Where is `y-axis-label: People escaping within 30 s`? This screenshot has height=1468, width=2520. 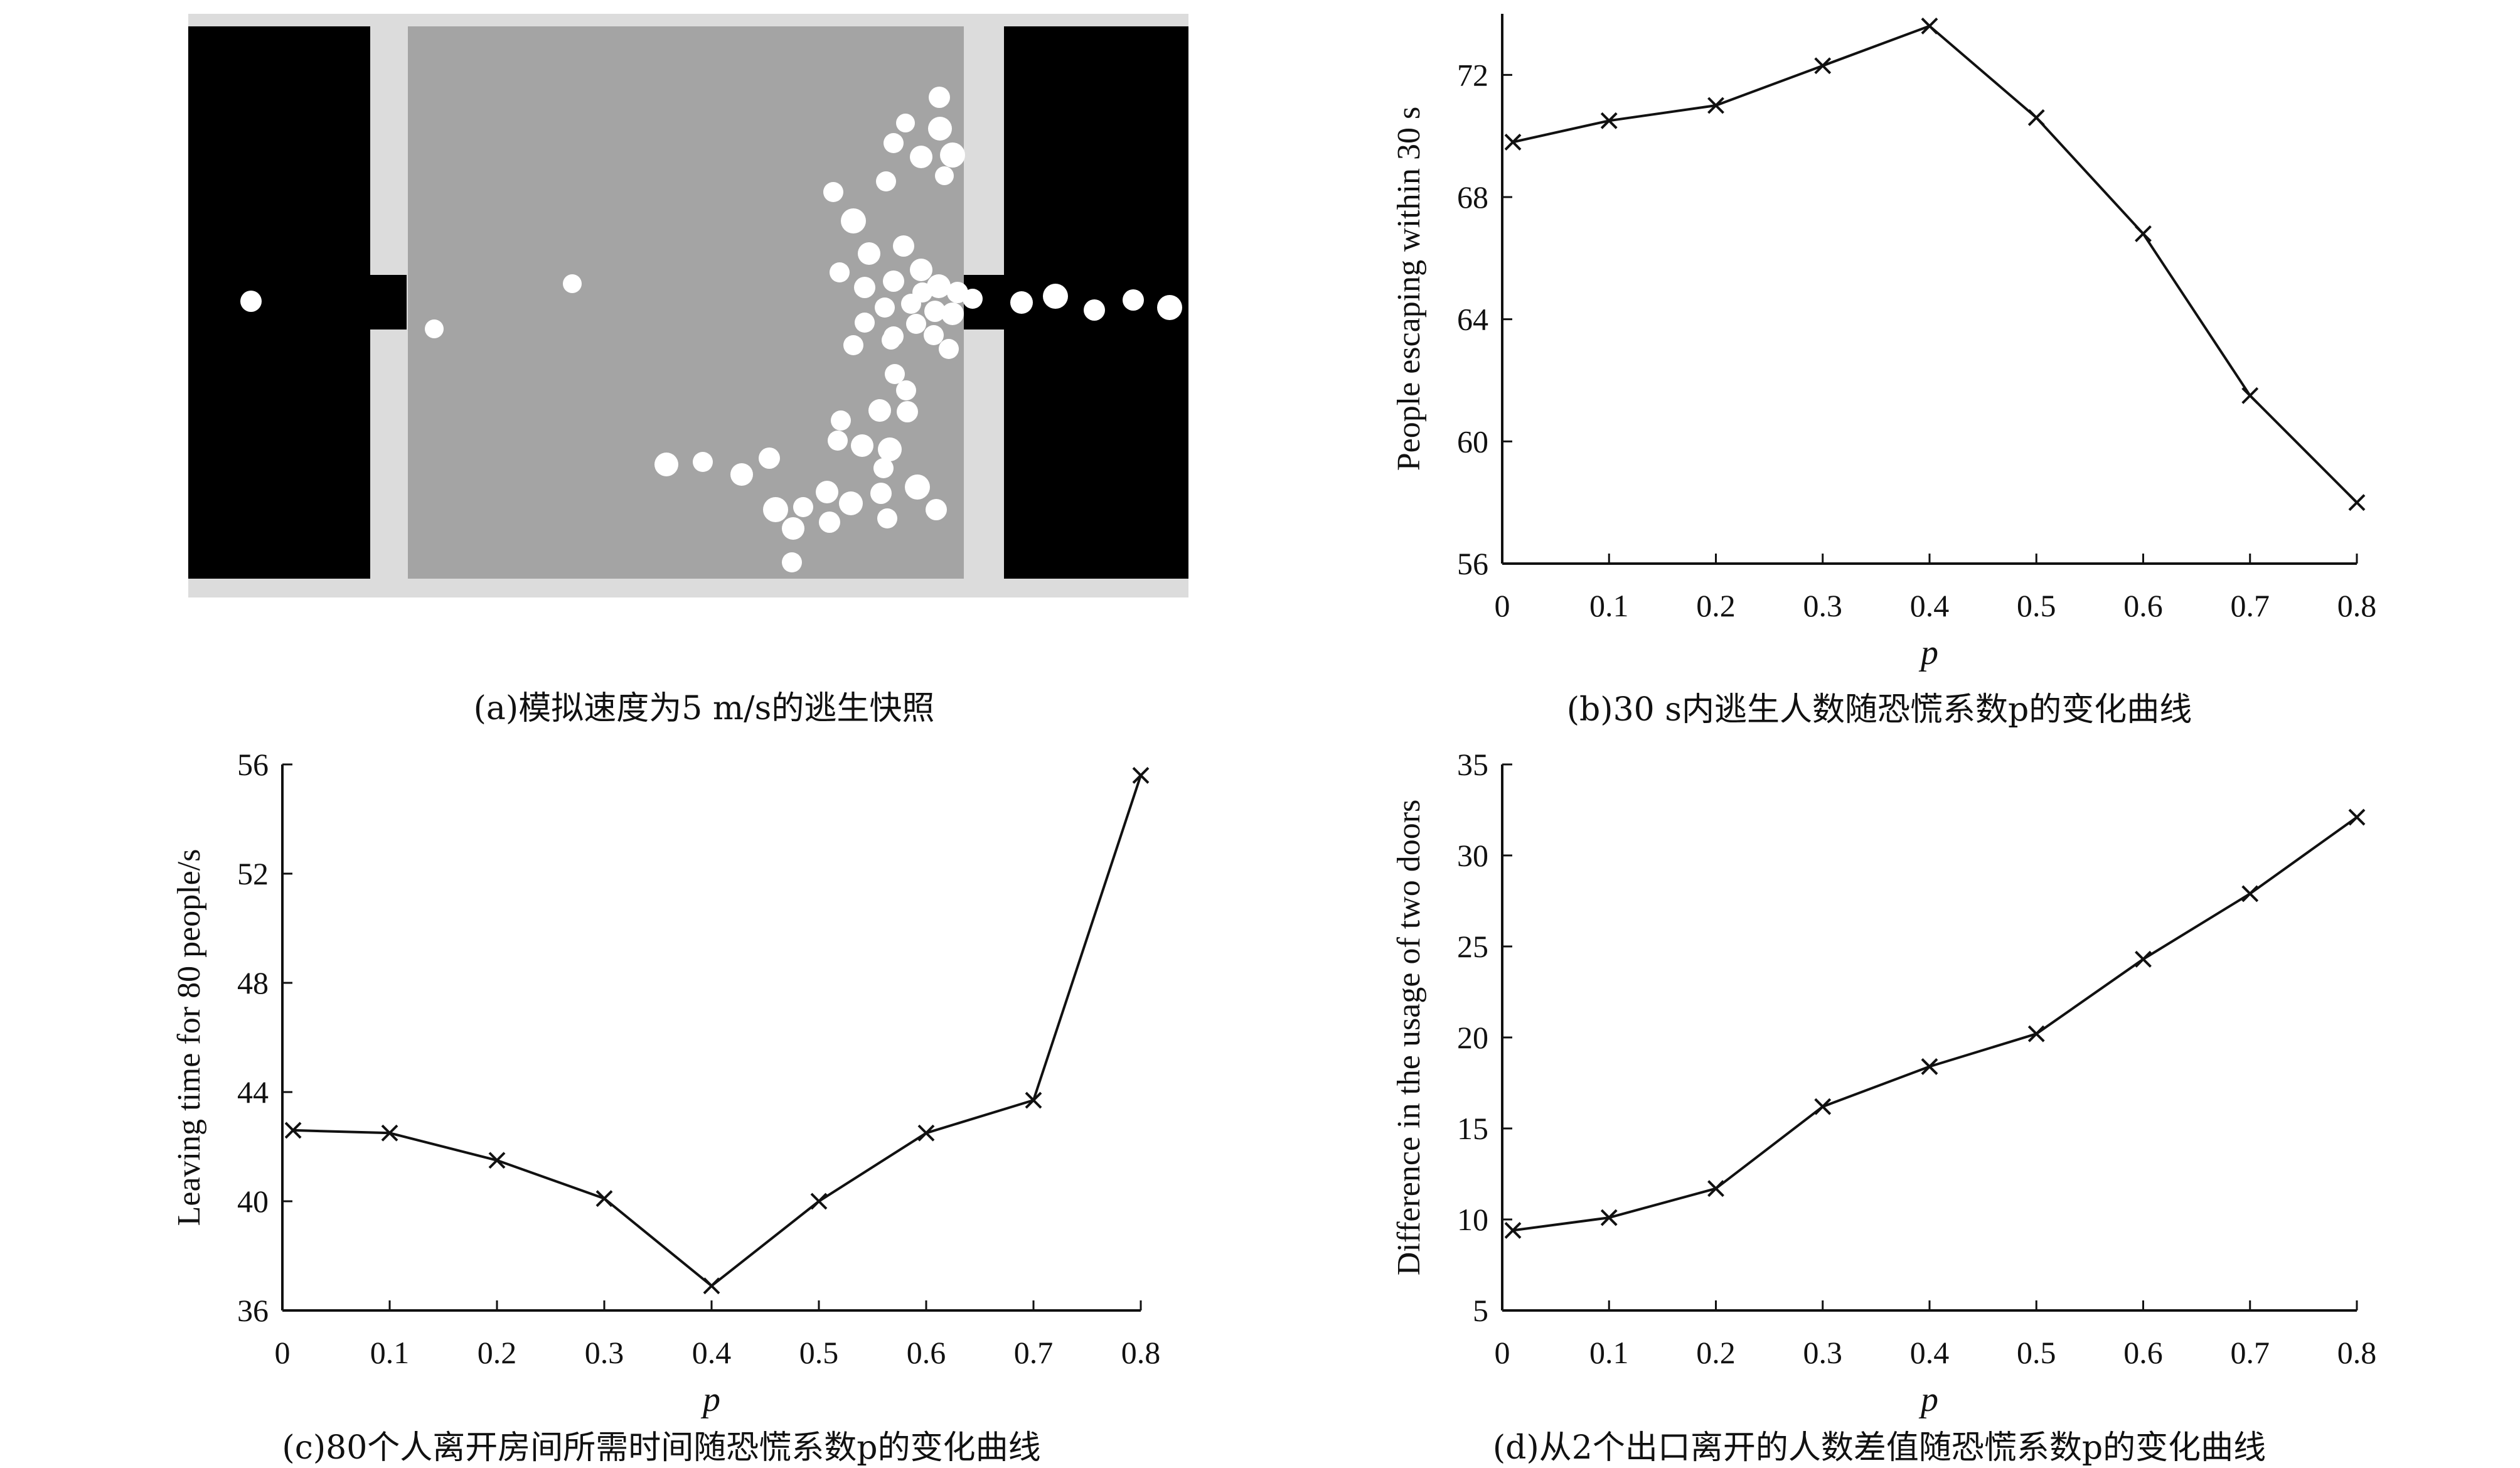 y-axis-label: People escaping within 30 s is located at coordinates (1409, 289).